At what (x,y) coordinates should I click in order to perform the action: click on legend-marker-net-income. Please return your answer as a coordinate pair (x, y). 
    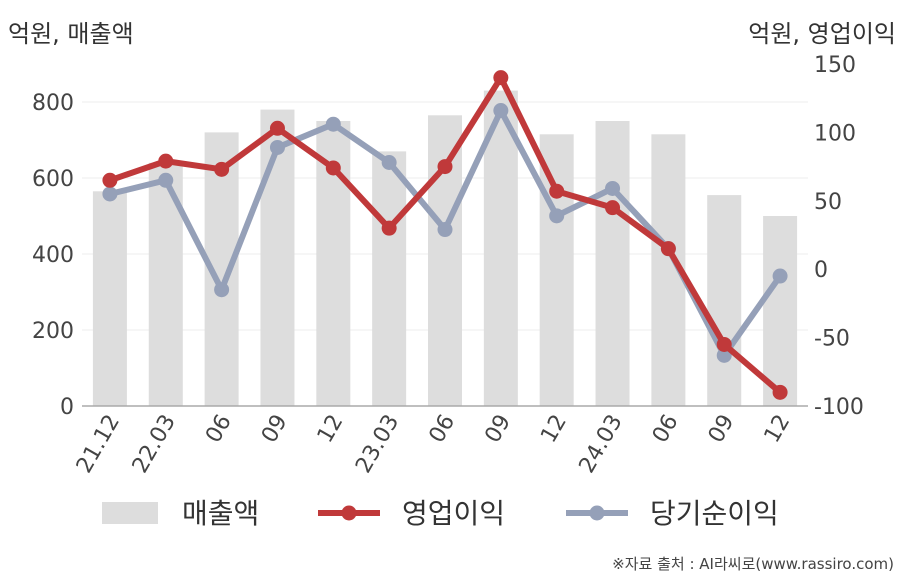
    Looking at the image, I should click on (597, 513).